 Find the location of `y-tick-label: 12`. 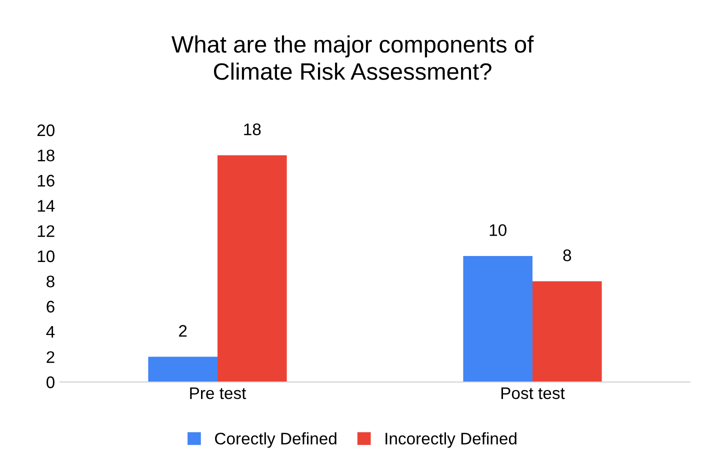

y-tick-label: 12 is located at coordinates (46, 231).